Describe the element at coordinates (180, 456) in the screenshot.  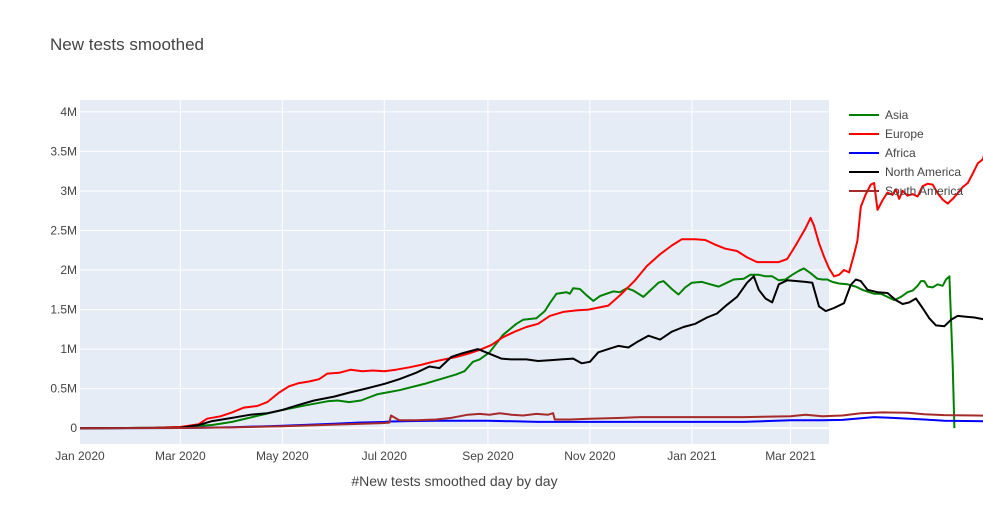
I see `x-tick-label: Mar 2020` at that location.